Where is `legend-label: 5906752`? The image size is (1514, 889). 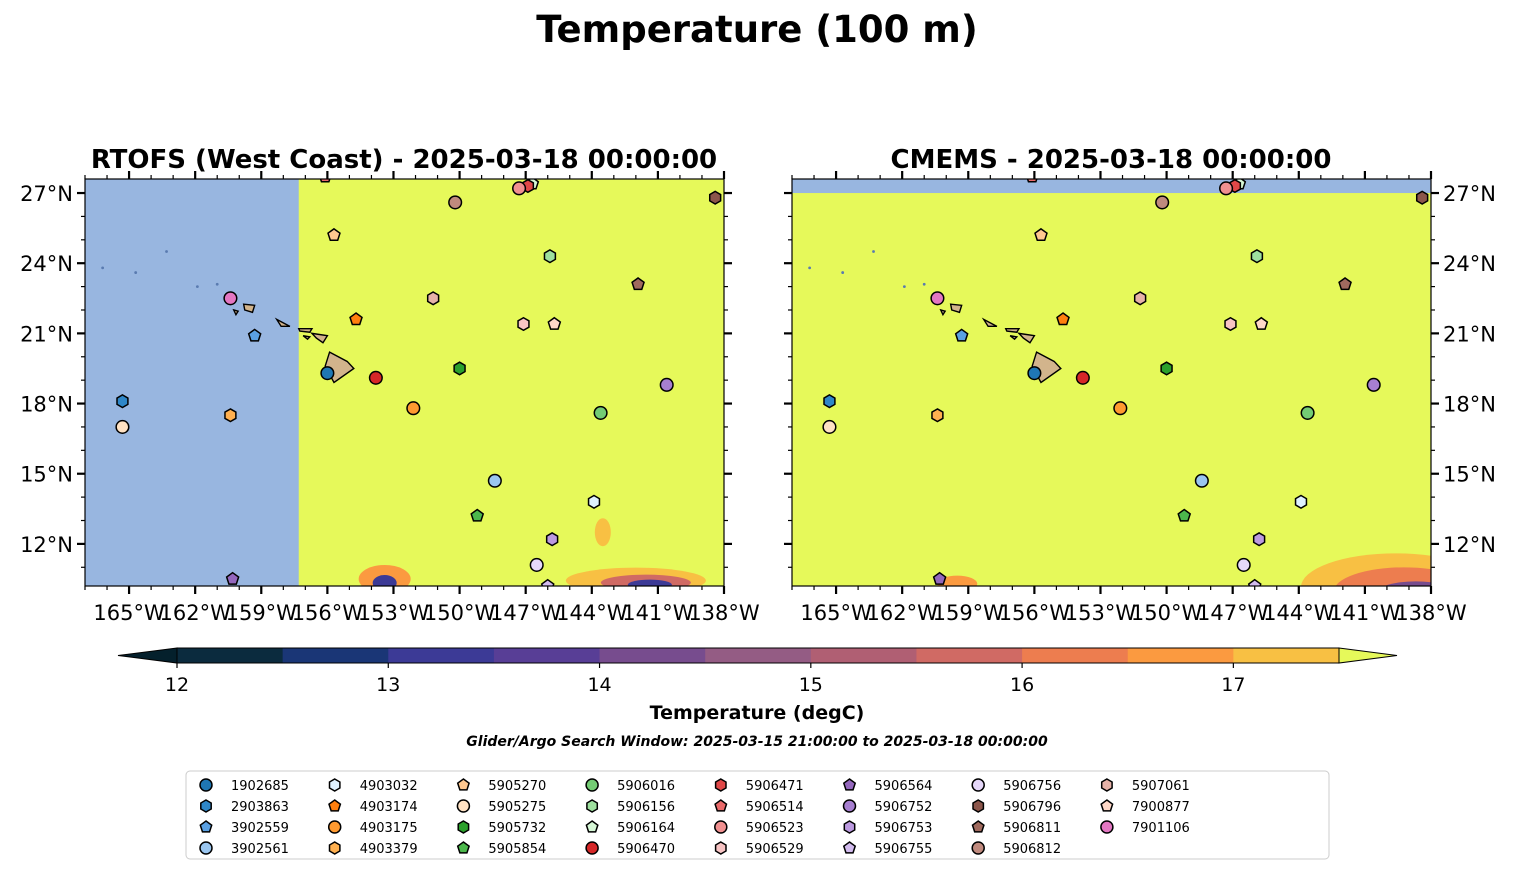
legend-label: 5906752 is located at coordinates (904, 807).